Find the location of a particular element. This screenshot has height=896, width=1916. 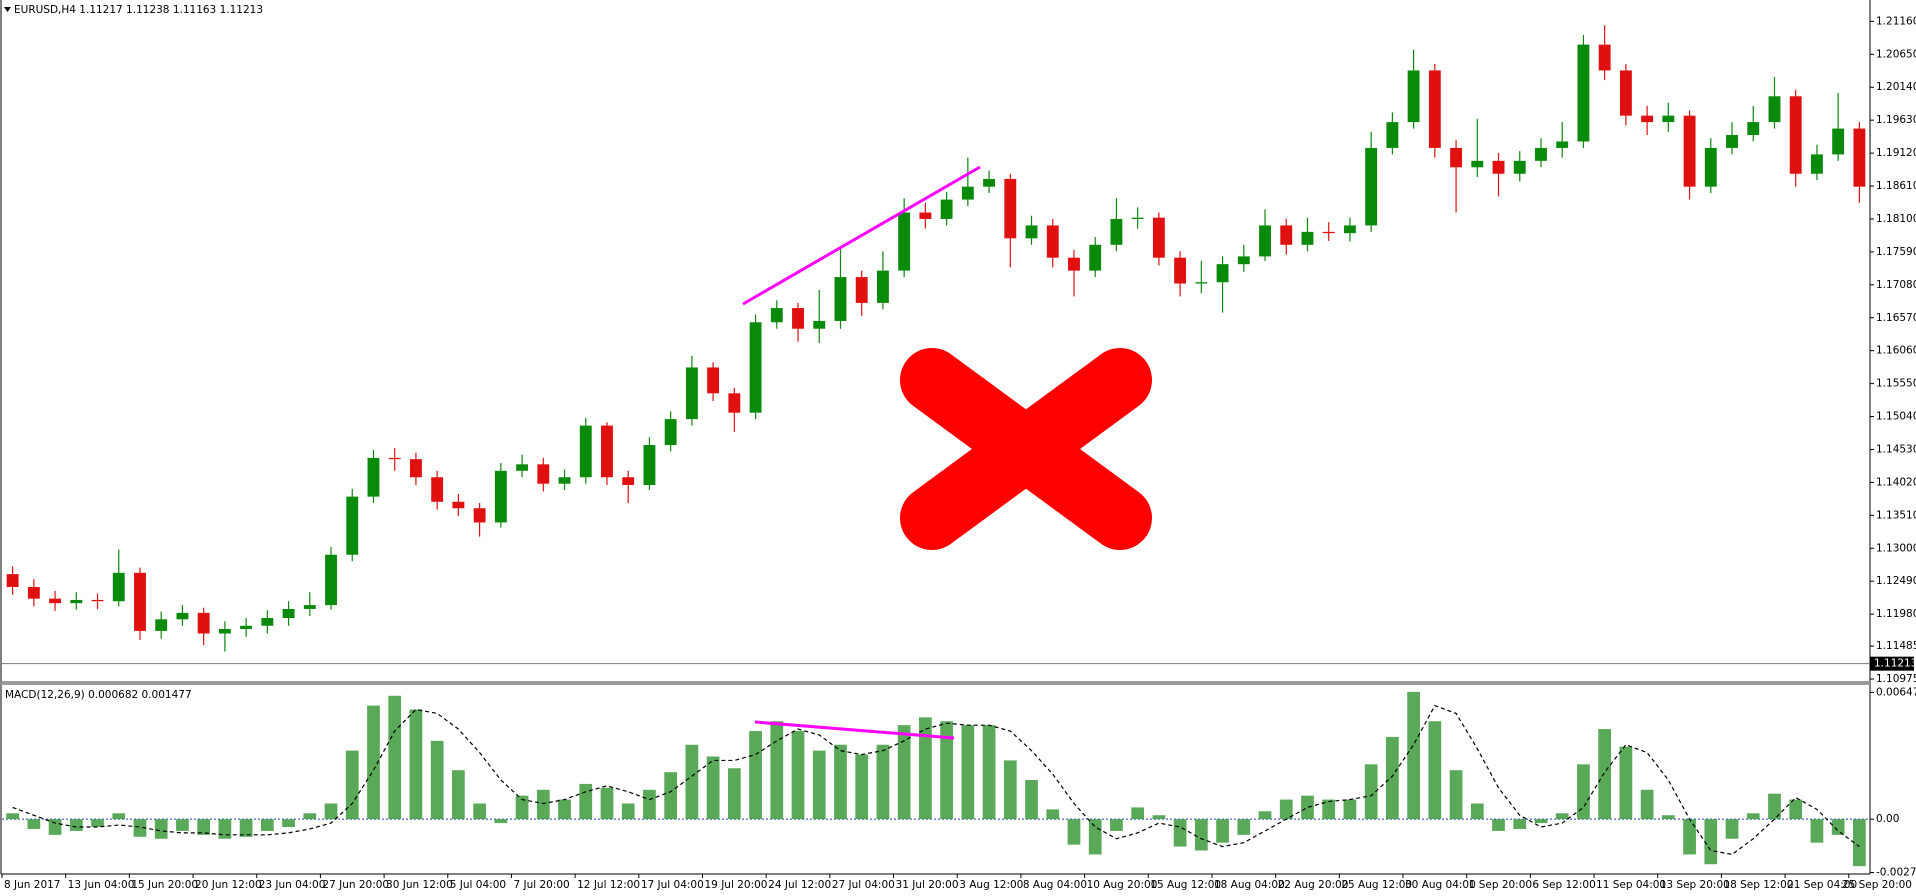

y-tick-label: 1.15550 is located at coordinates (1896, 384).